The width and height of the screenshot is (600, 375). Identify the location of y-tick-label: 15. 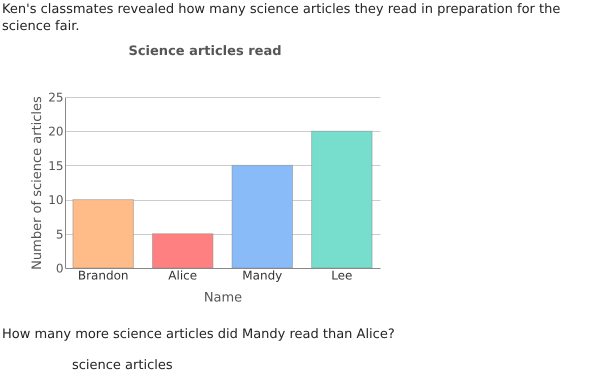
(56, 165).